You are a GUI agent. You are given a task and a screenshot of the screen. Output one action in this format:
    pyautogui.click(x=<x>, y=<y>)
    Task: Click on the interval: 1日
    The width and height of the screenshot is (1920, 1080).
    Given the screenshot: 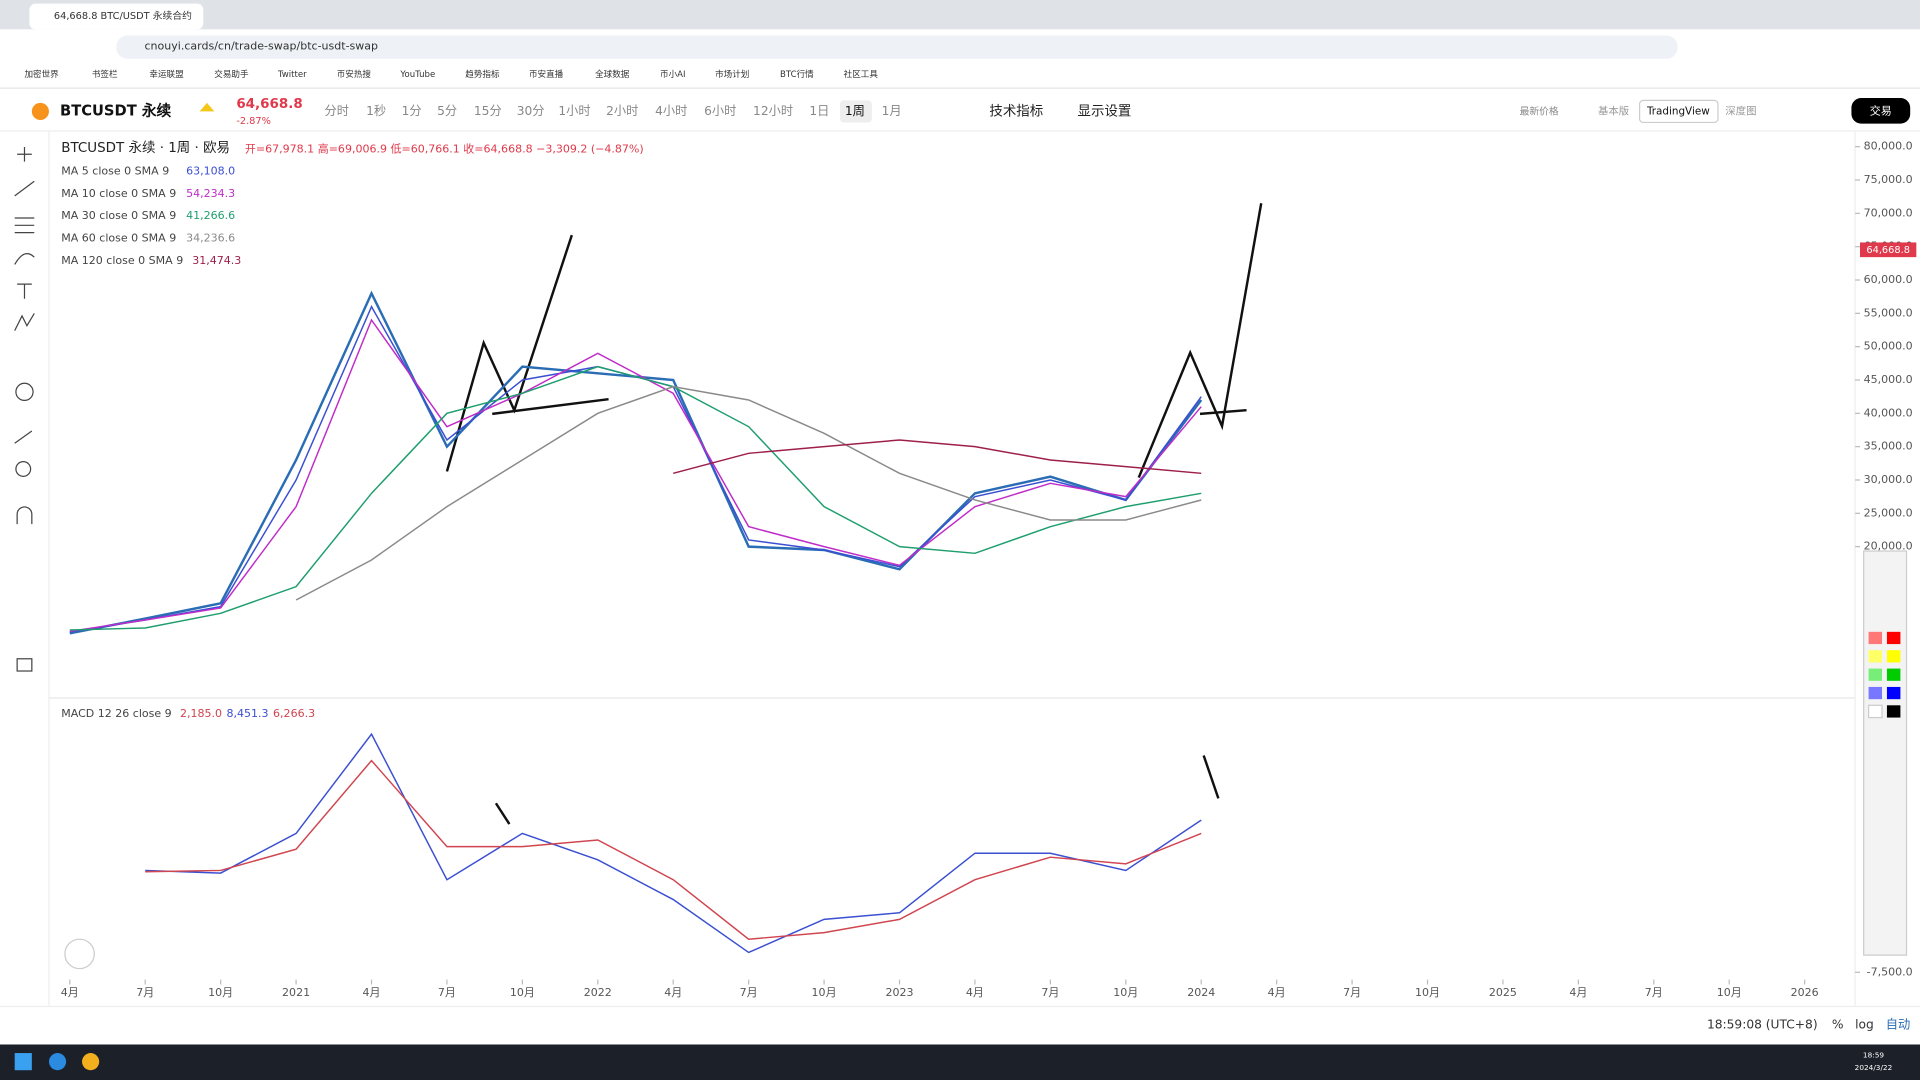 What is the action you would take?
    pyautogui.click(x=819, y=111)
    